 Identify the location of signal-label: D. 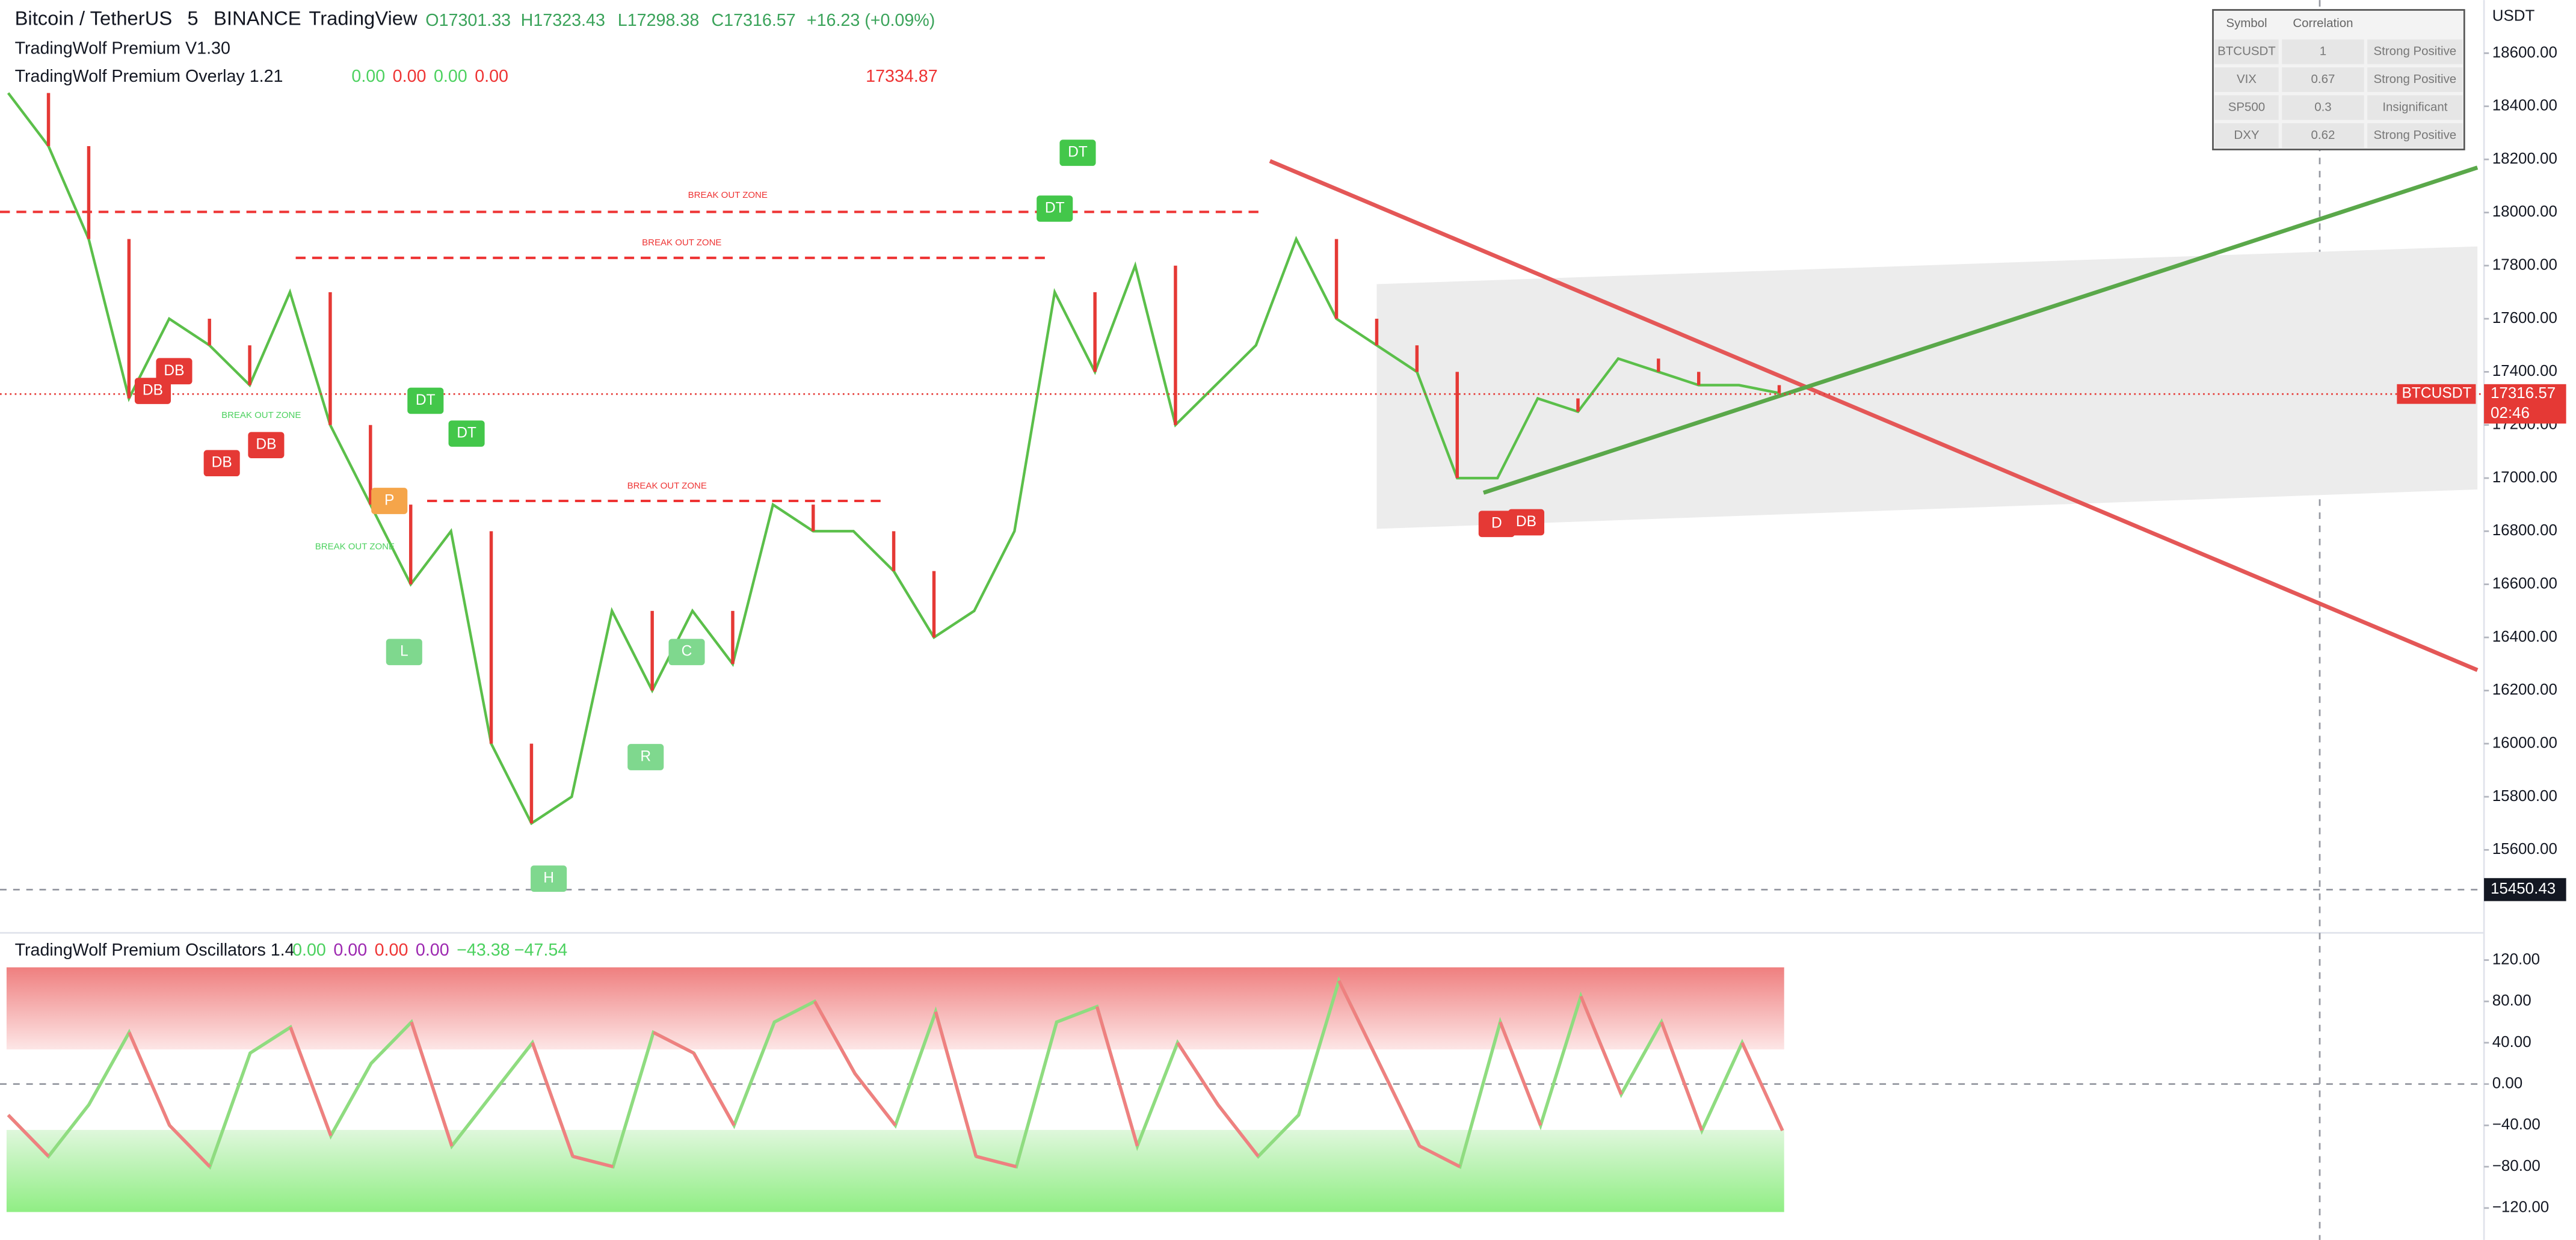
(1496, 523).